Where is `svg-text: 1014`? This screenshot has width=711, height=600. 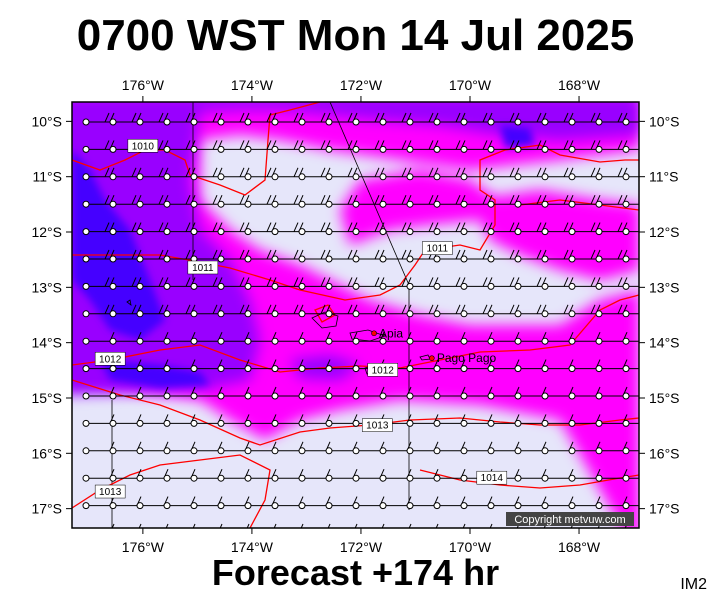
svg-text: 1014 is located at coordinates (492, 478).